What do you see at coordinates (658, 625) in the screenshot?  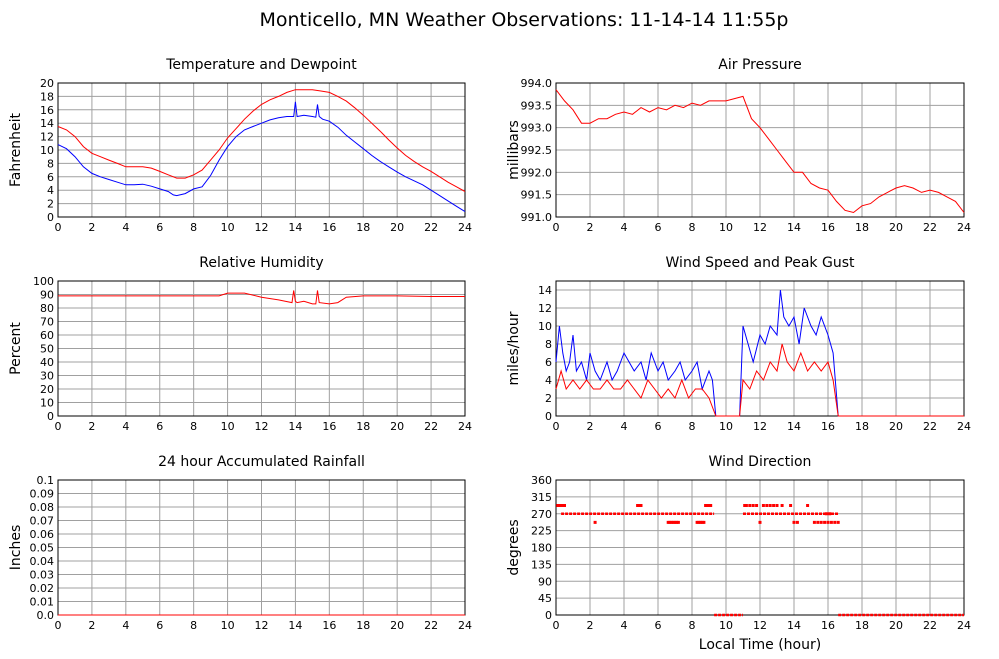 I see `direction-xtick-label: 6` at bounding box center [658, 625].